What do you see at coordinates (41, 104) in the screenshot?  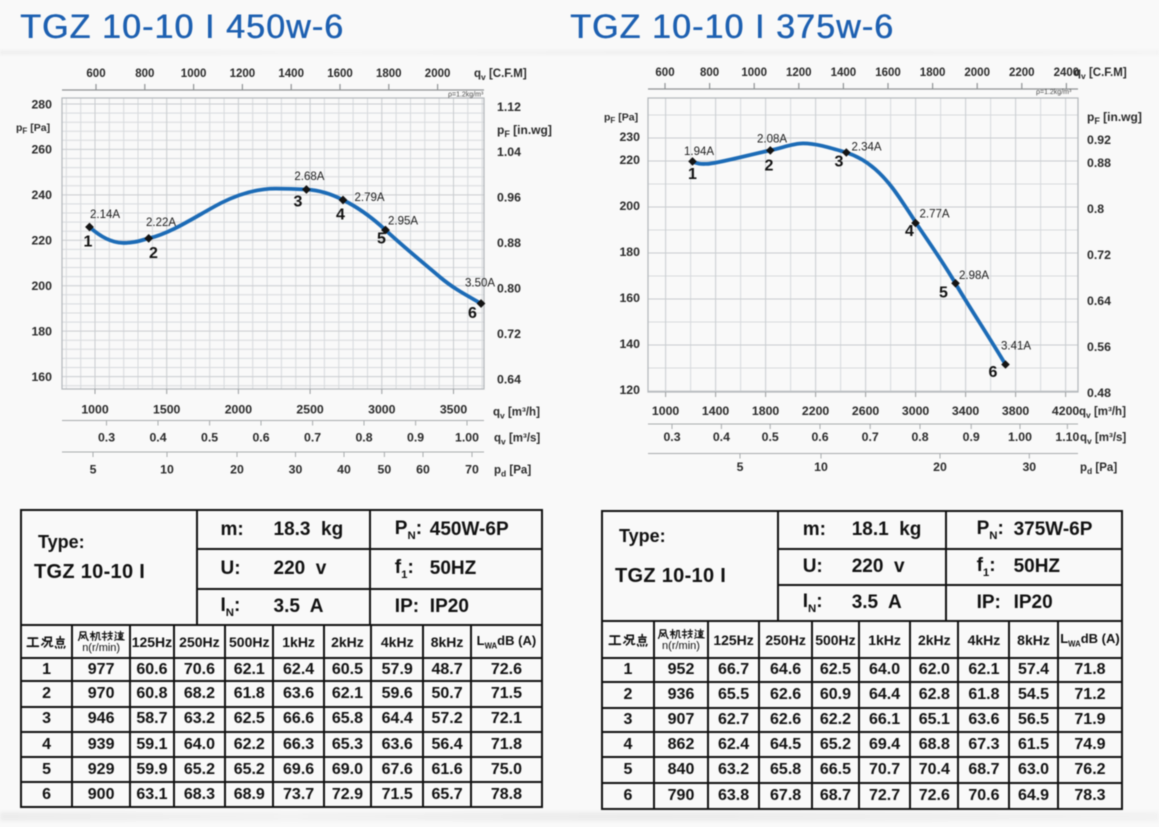 I see `svg-text: 280` at bounding box center [41, 104].